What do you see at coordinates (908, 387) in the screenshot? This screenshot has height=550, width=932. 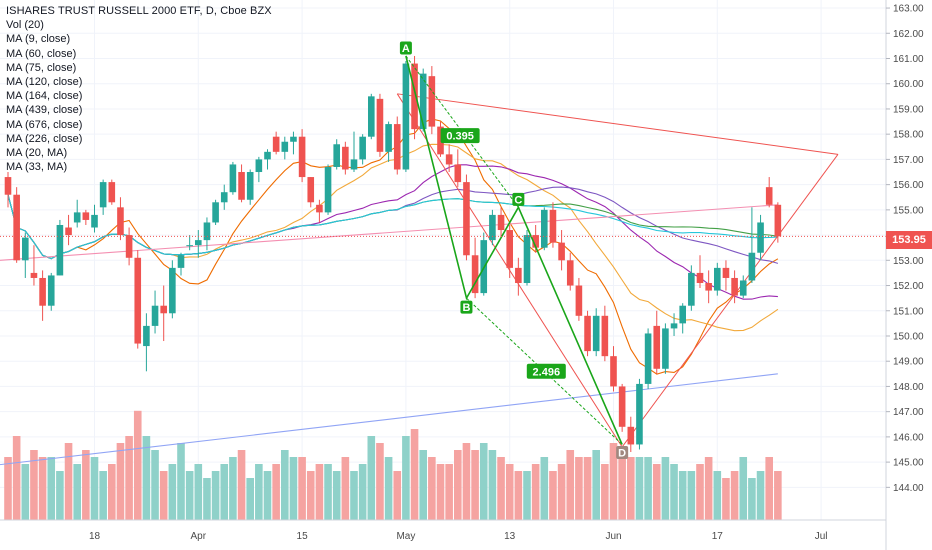 I see `y-tick-label: 148.00` at bounding box center [908, 387].